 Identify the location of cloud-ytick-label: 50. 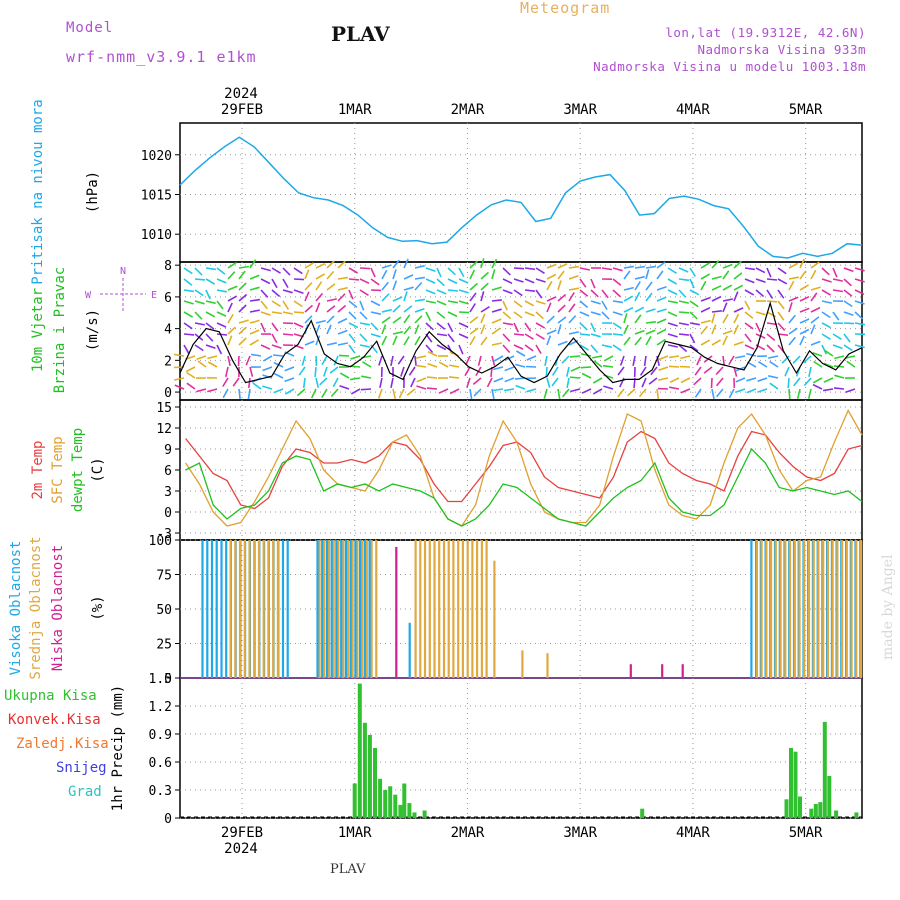
(164, 610).